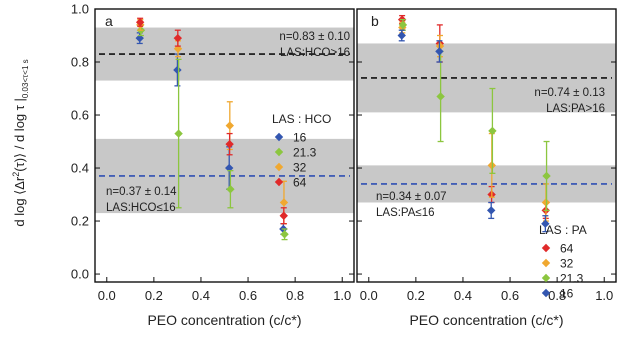 The height and width of the screenshot is (338, 618). I want to click on y-tick-label: 0.4, so click(80, 168).